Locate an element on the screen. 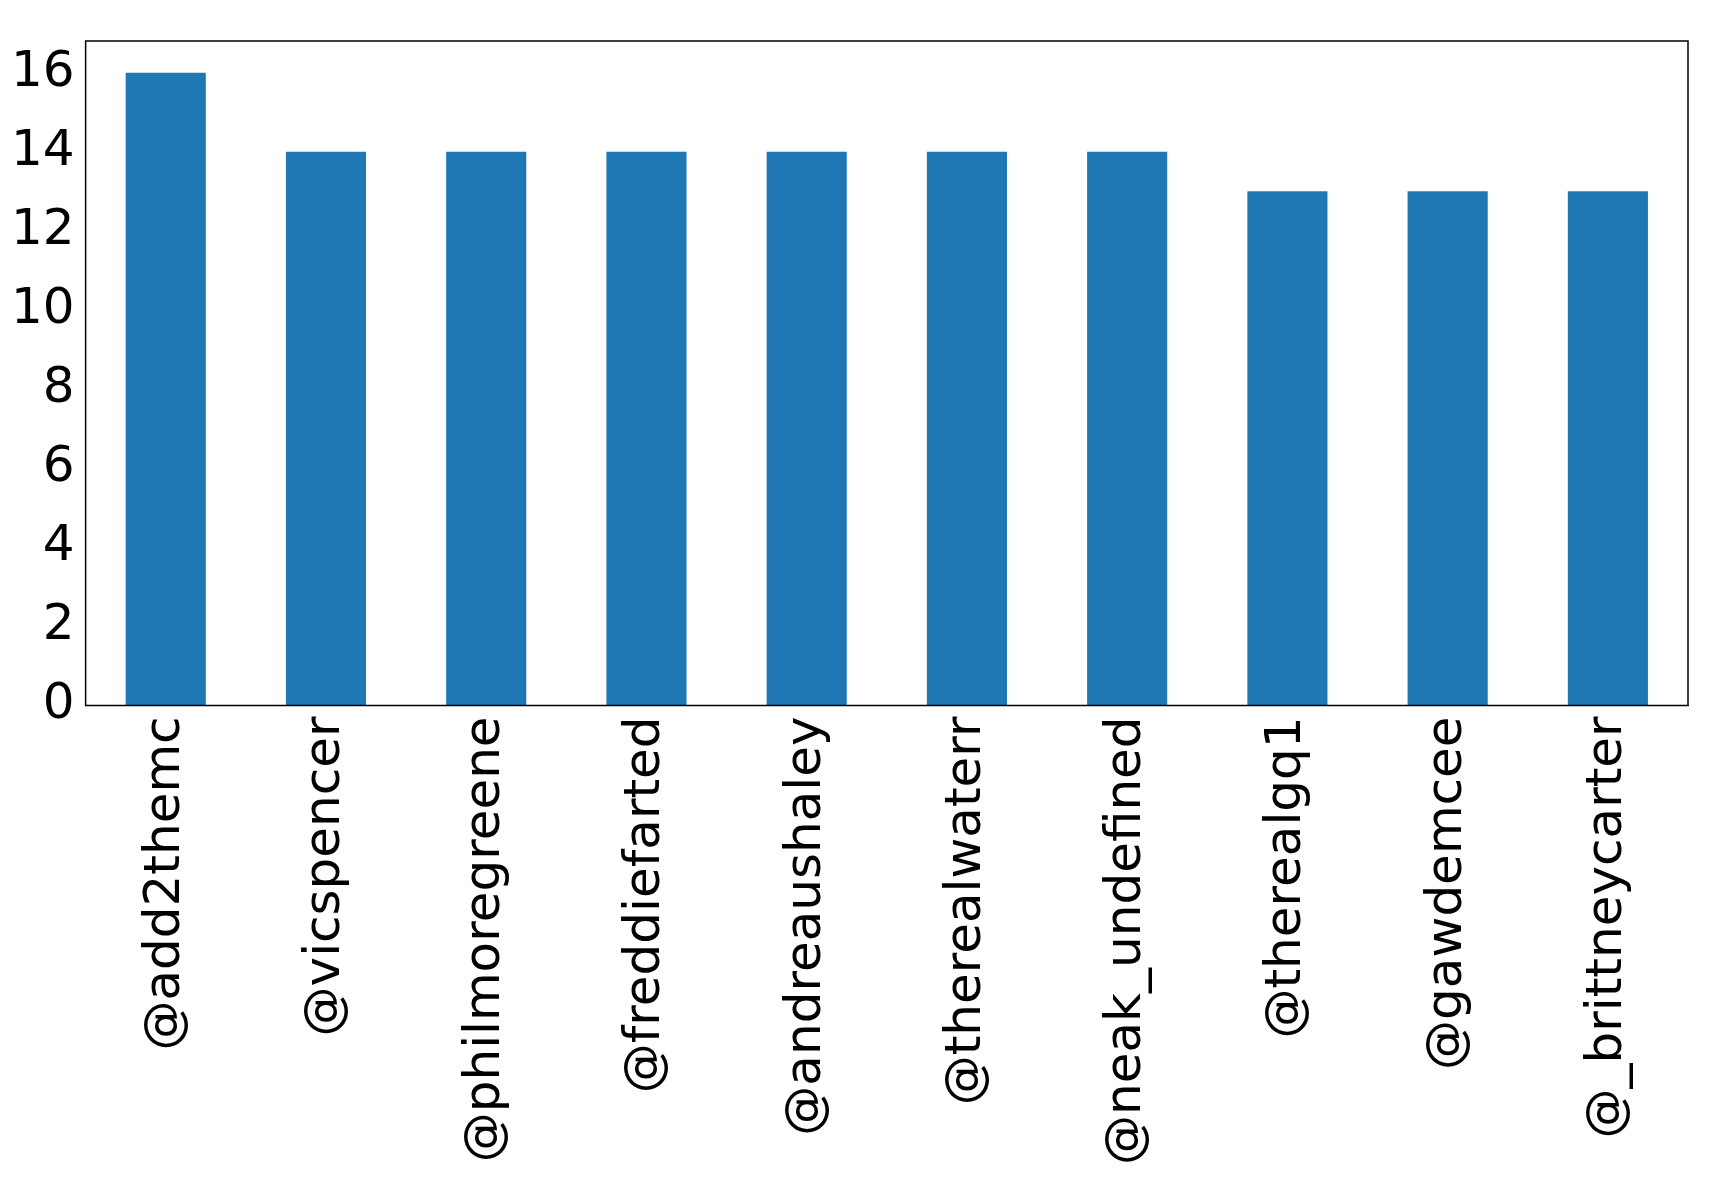 This screenshot has width=1719, height=1188. y-tick-label: 16 is located at coordinates (43, 68).